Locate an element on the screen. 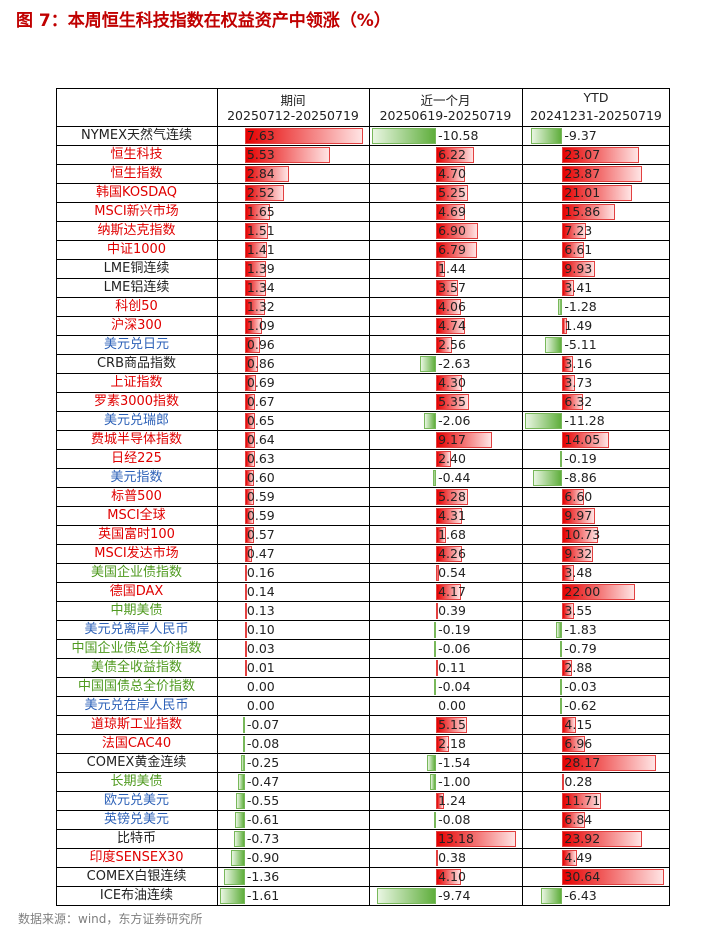  cell-value: 5.15 is located at coordinates (452, 724).